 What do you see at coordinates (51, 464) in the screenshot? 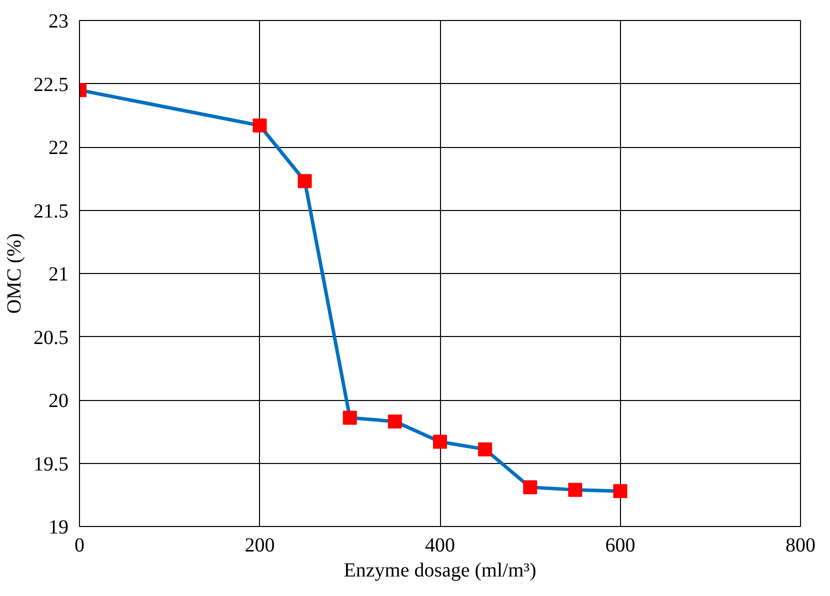
I see `y-tick-label: 19.5` at bounding box center [51, 464].